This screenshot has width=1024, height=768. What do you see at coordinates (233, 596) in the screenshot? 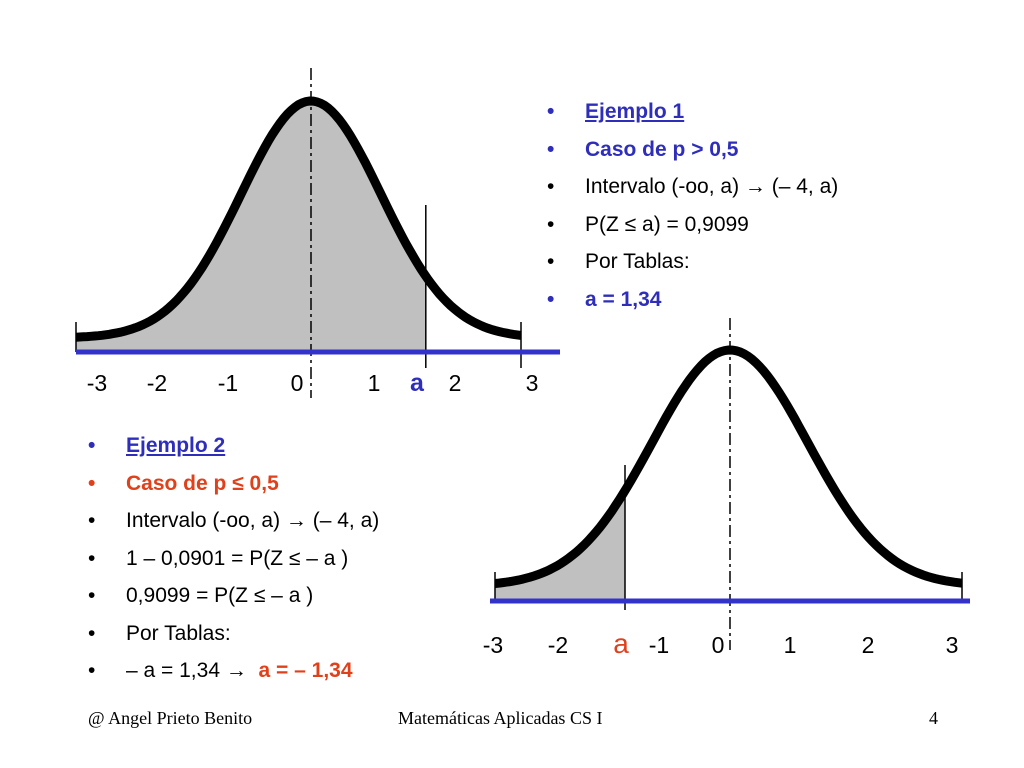
I see `example-2-probability: 0,9099 = P(Z ≤ – a )` at bounding box center [233, 596].